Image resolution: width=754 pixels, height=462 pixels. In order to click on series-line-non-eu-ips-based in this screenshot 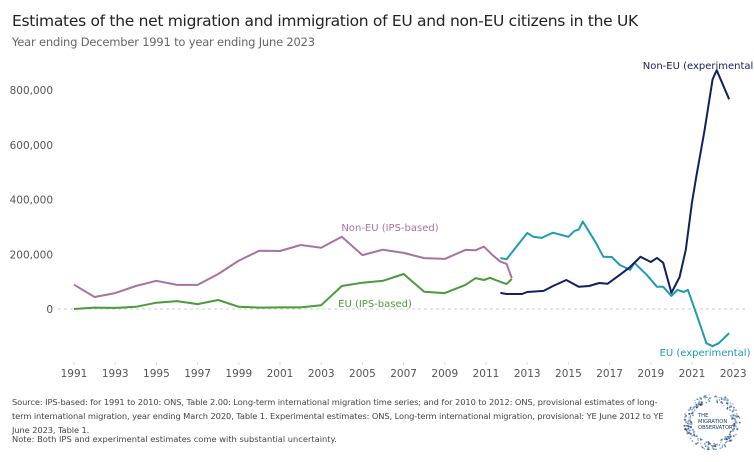, I will do `click(293, 266)`.